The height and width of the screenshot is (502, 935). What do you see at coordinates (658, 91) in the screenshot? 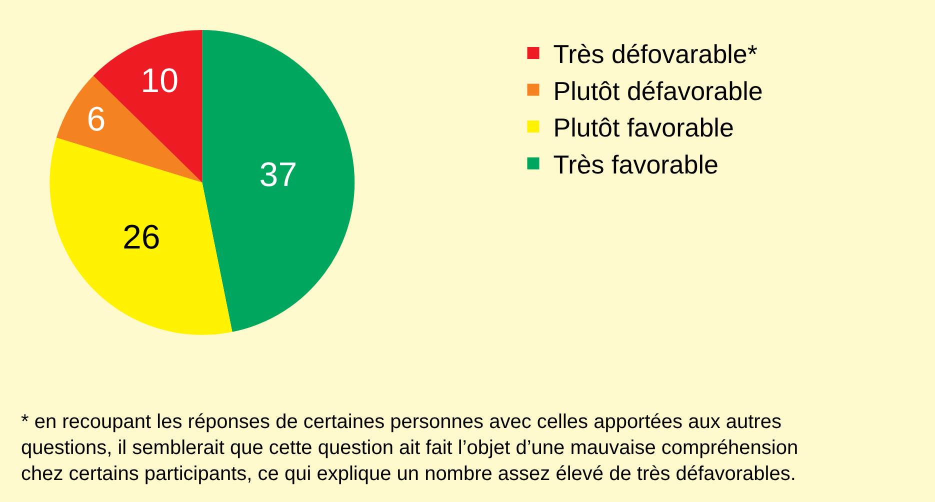
I see `legend-label: Plutôt défavorable` at bounding box center [658, 91].